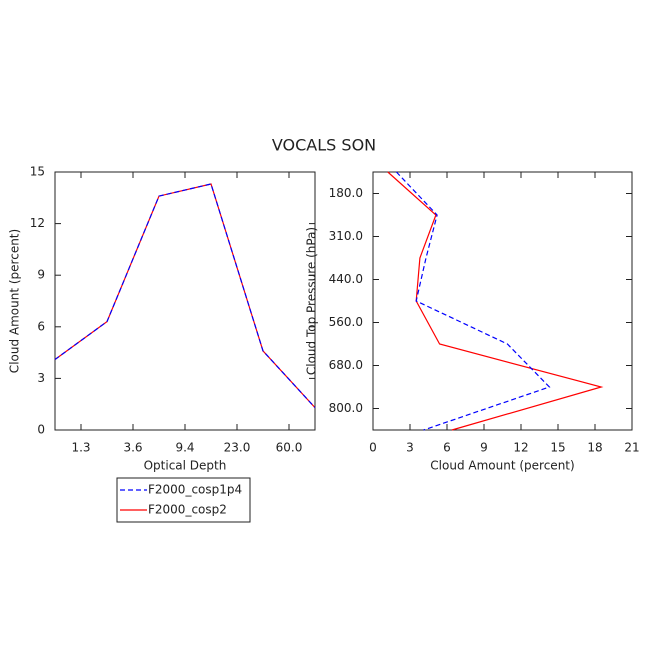 Image resolution: width=648 pixels, height=648 pixels. I want to click on x-tick-label: 21, so click(631, 448).